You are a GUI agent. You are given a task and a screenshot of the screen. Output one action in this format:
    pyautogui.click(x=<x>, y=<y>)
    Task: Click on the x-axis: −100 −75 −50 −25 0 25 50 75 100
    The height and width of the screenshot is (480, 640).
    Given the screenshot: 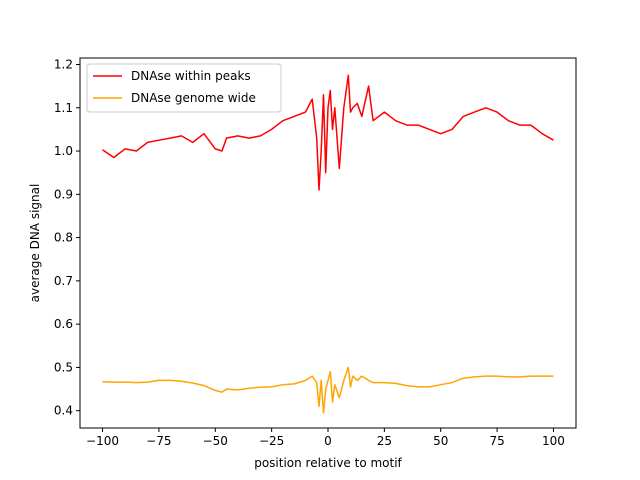 What is the action you would take?
    pyautogui.click(x=325, y=438)
    